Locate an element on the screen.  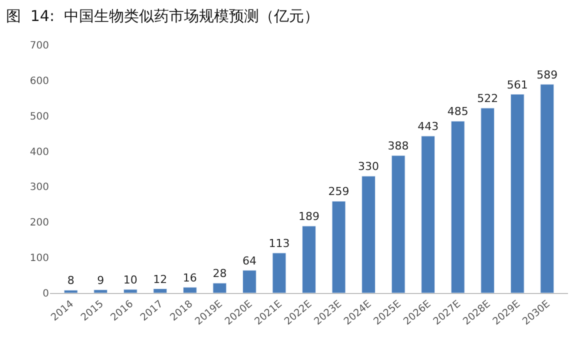
data-label: 9 is located at coordinates (100, 280).